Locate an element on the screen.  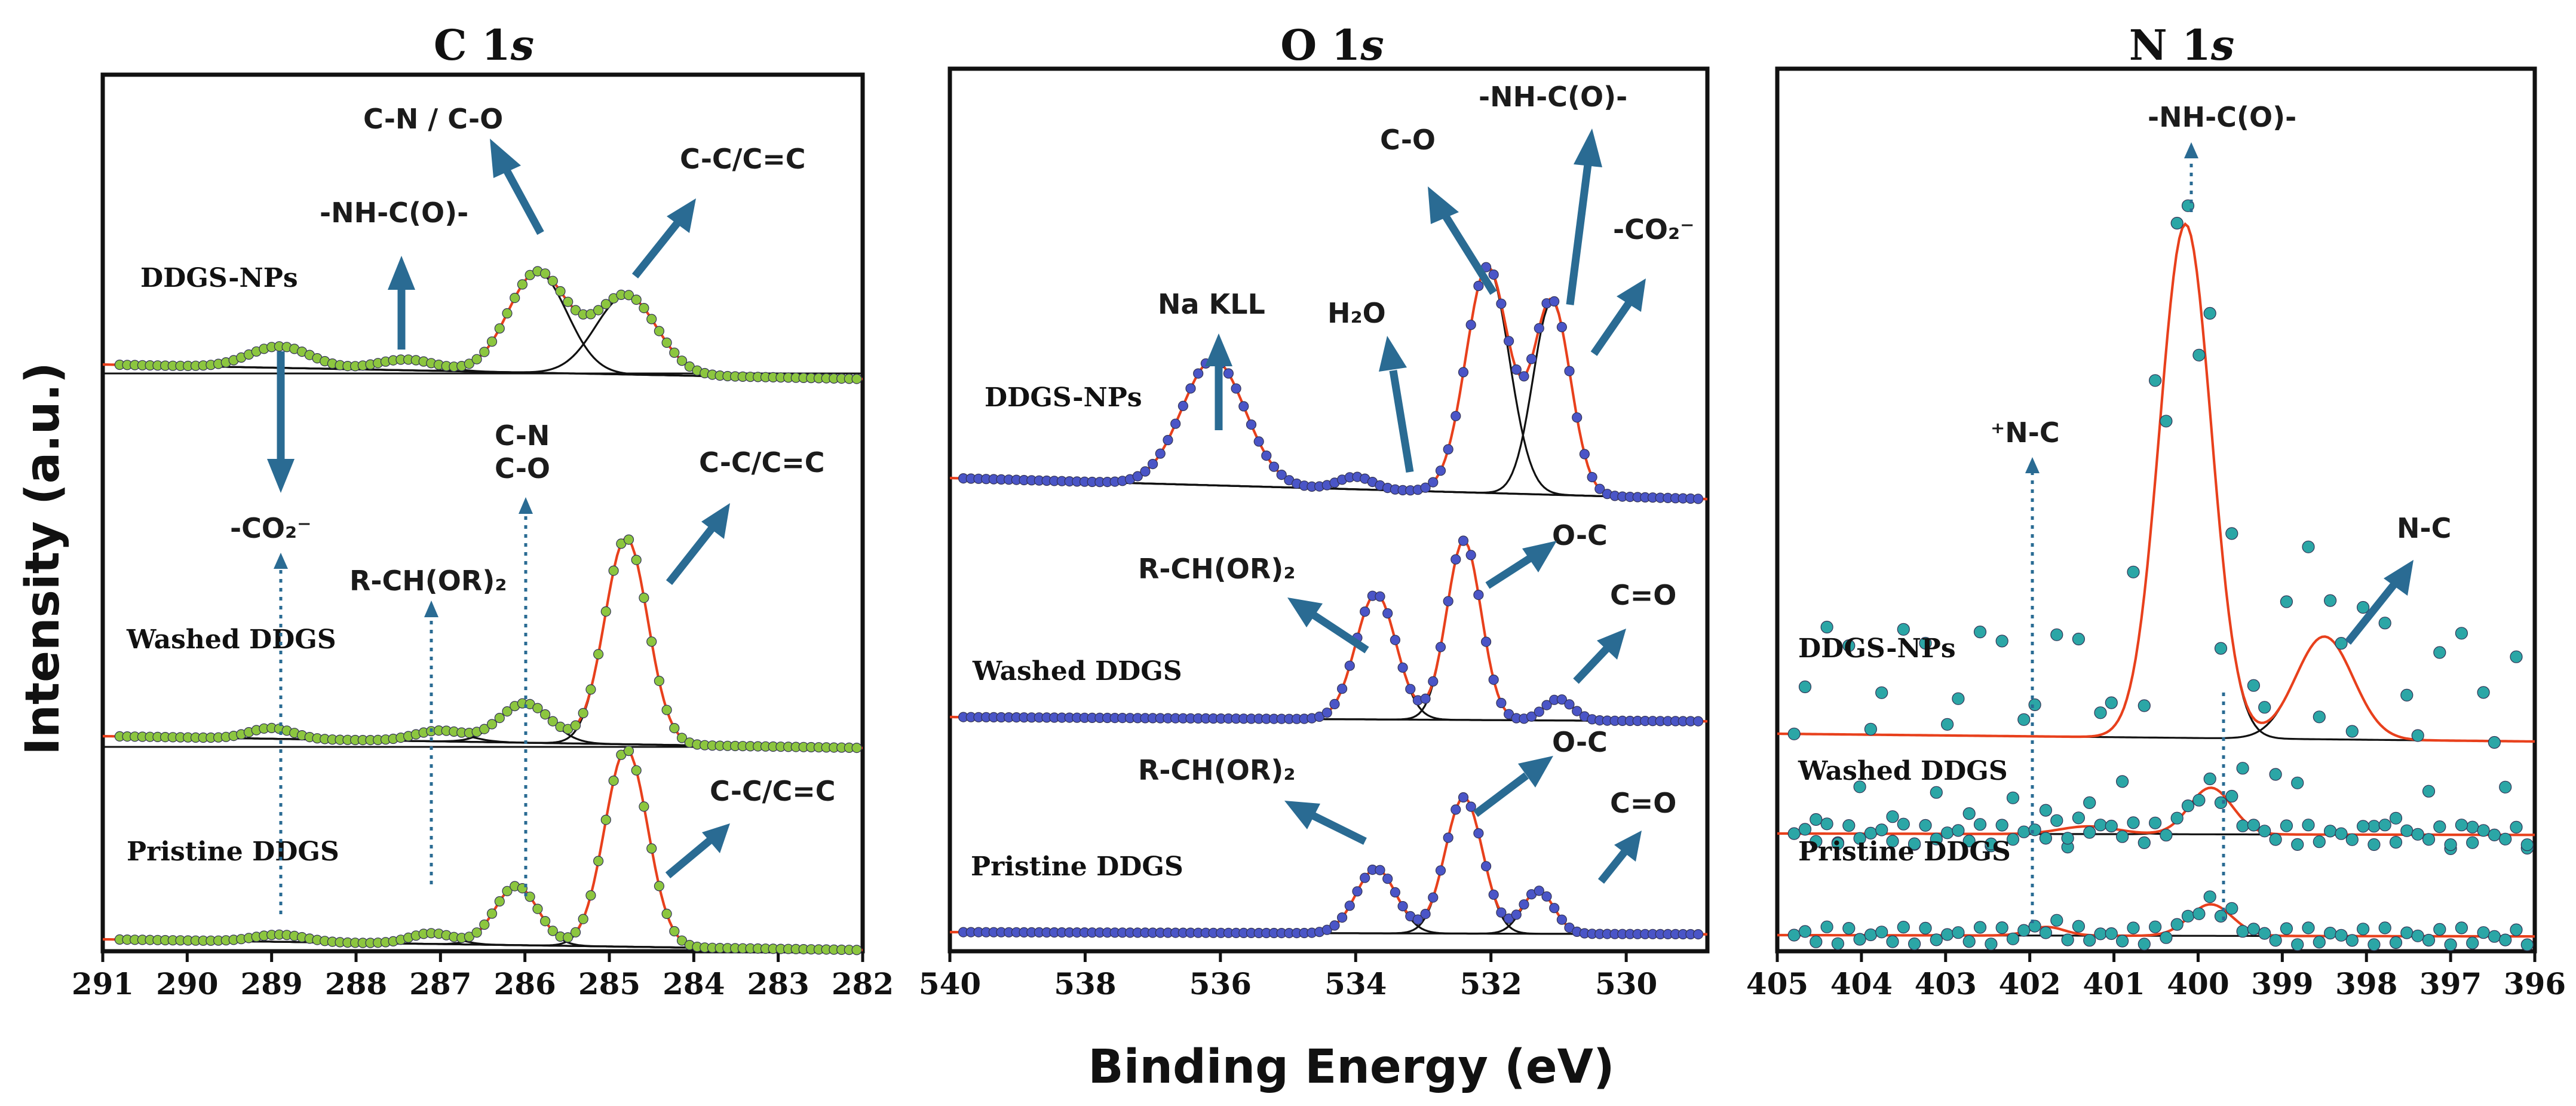
x-tick-label: 532 is located at coordinates (1491, 984).